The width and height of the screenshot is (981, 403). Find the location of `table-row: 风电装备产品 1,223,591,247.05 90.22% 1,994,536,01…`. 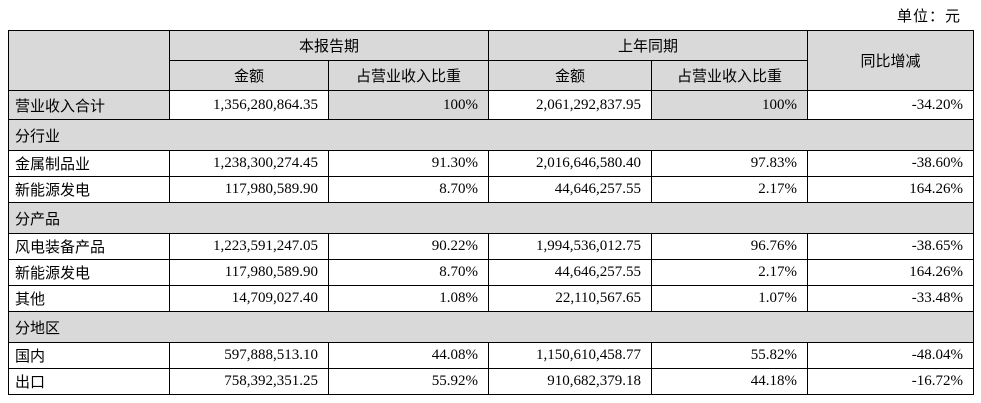

table-row: 风电装备产品 1,223,591,247.05 90.22% 1,994,536,01… is located at coordinates (491, 246).